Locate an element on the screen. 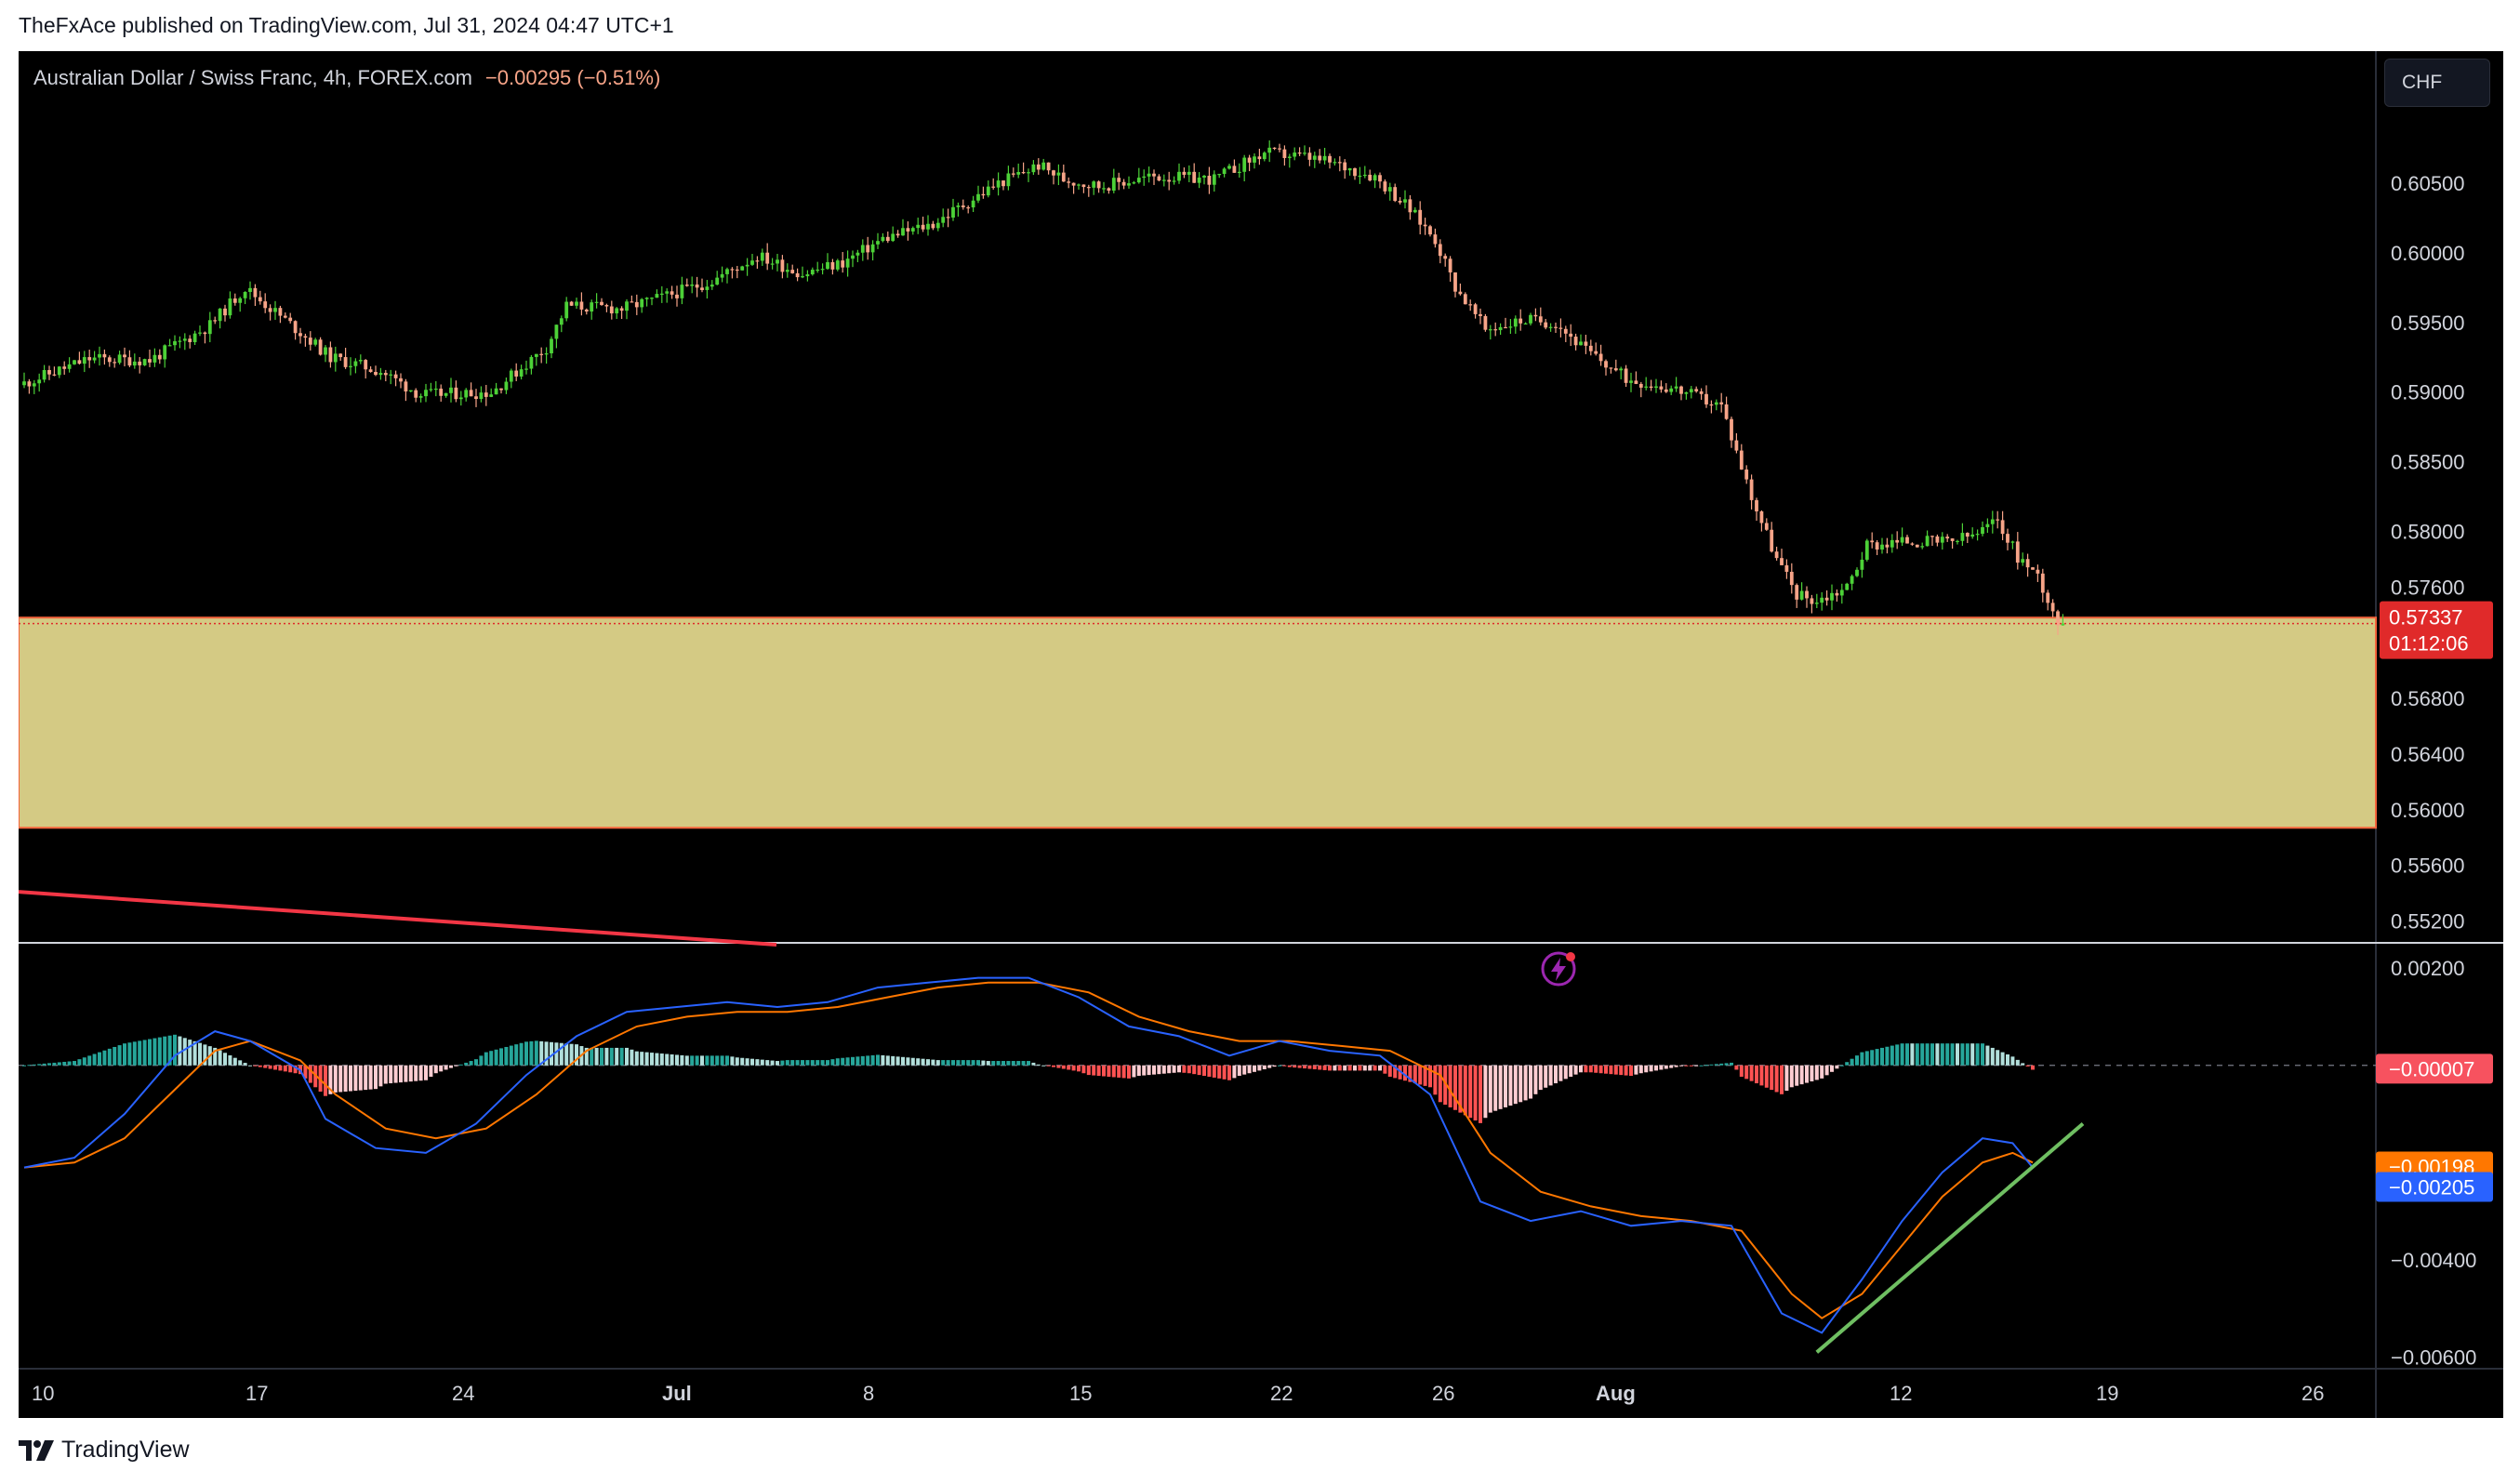 The width and height of the screenshot is (2520, 1484). date-tick-label: 17 is located at coordinates (256, 1393).